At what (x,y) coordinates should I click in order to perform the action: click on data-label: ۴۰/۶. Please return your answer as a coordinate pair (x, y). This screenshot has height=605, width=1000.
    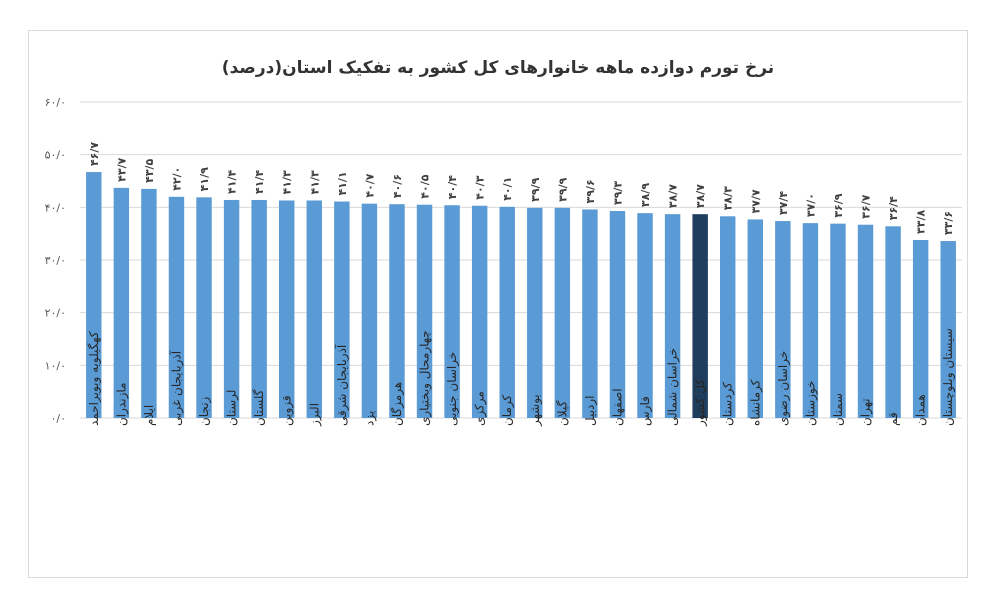
    Looking at the image, I should click on (397, 186).